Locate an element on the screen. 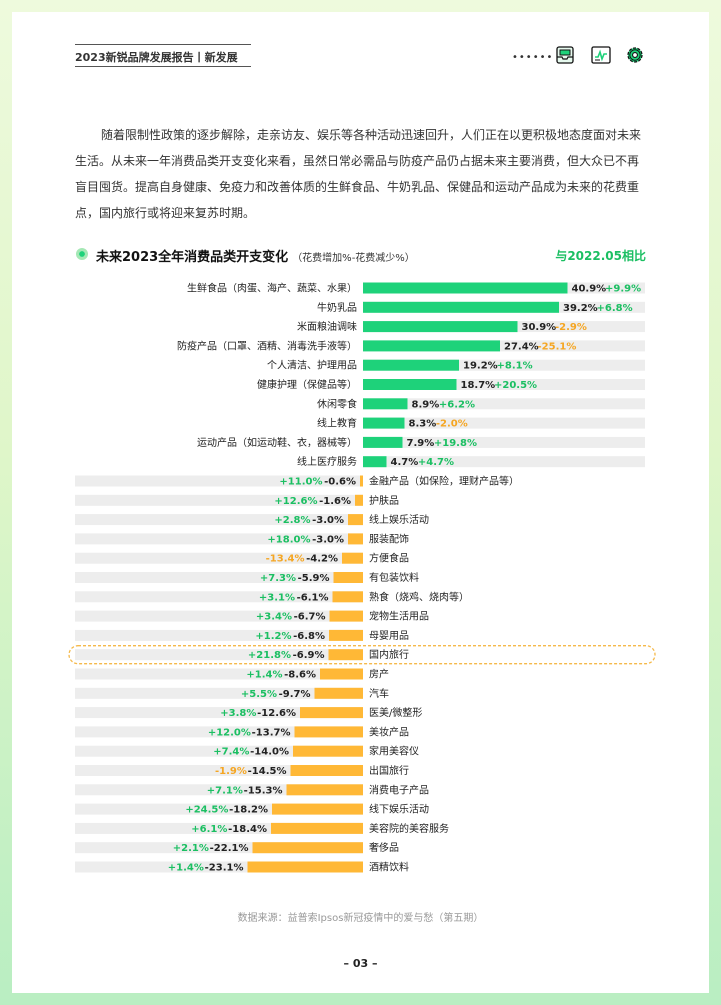  highlight-outline is located at coordinates (362, 655).